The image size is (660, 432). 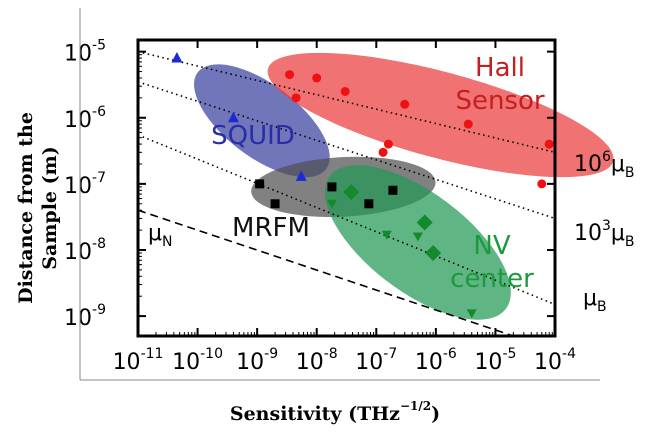 What do you see at coordinates (492, 262) in the screenshot?
I see `nv-center-label: NV center` at bounding box center [492, 262].